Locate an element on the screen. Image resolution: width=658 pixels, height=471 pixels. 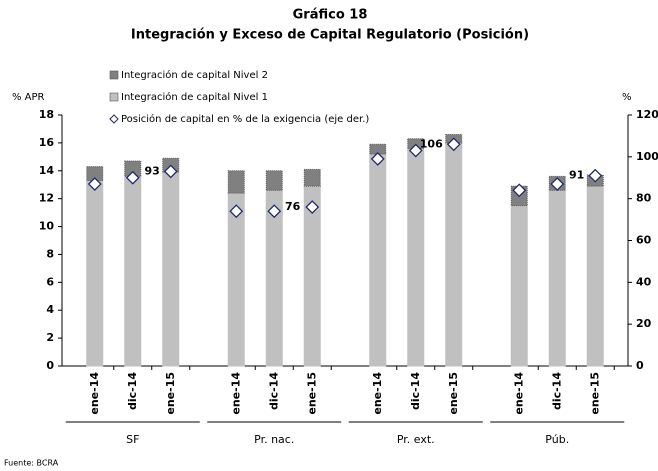
group-label: Pr. ext. is located at coordinates (416, 439).